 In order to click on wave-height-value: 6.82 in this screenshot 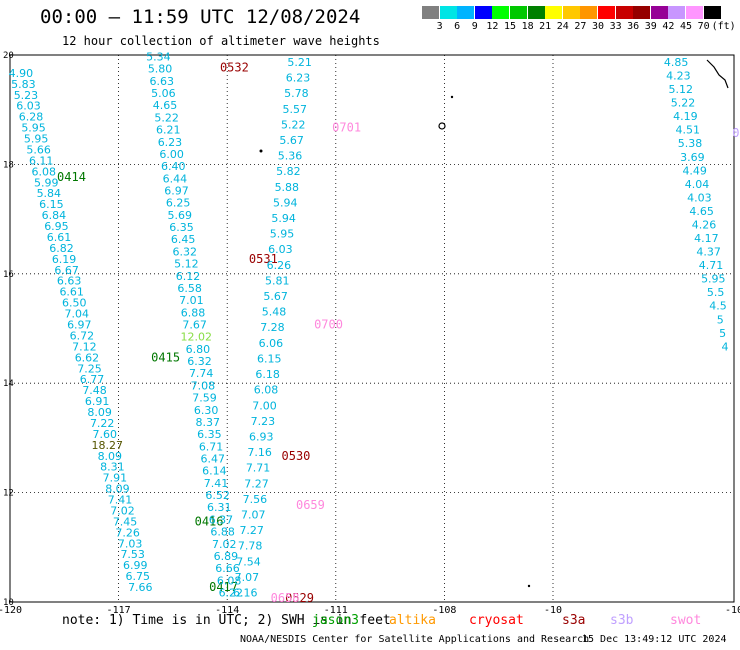, I will do `click(61, 248)`.